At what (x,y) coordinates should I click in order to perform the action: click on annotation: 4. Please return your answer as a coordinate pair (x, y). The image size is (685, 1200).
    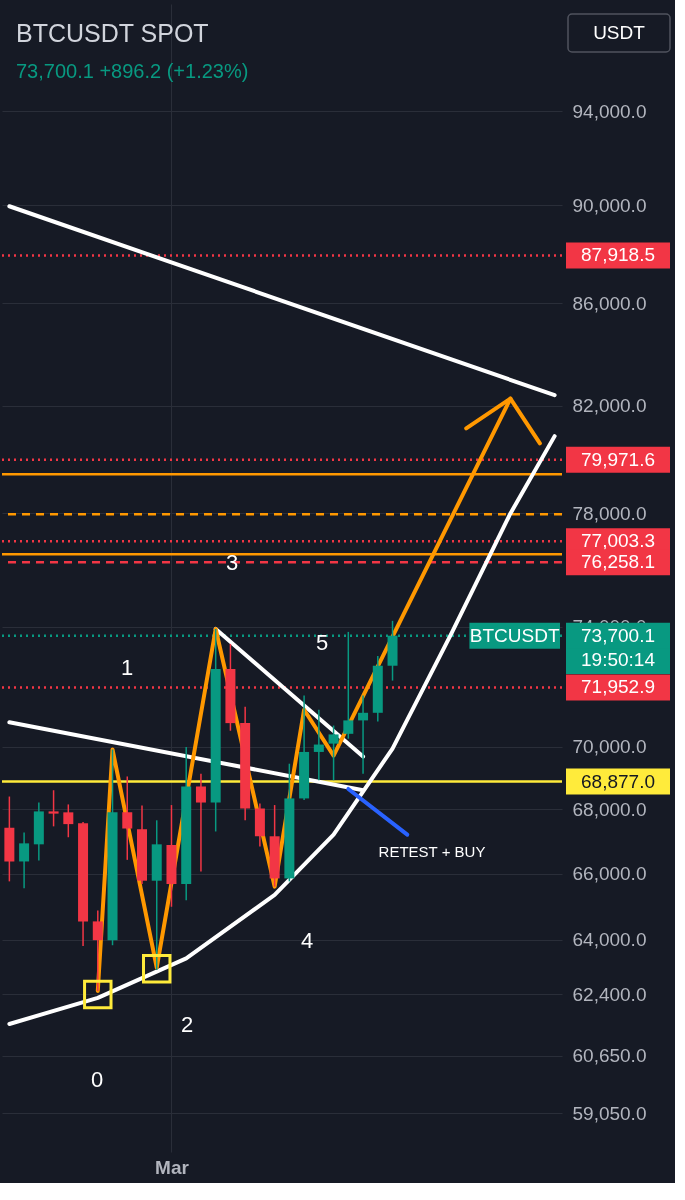
    Looking at the image, I should click on (307, 940).